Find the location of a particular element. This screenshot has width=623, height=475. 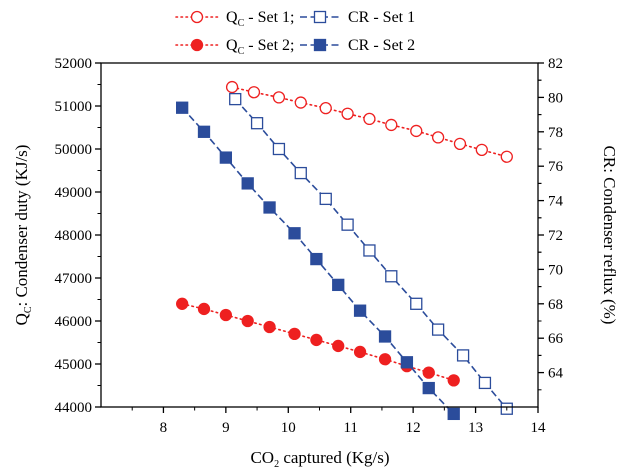

y-axis-left-title-part: : Condenser duty (KJ/s) is located at coordinates (21, 226).